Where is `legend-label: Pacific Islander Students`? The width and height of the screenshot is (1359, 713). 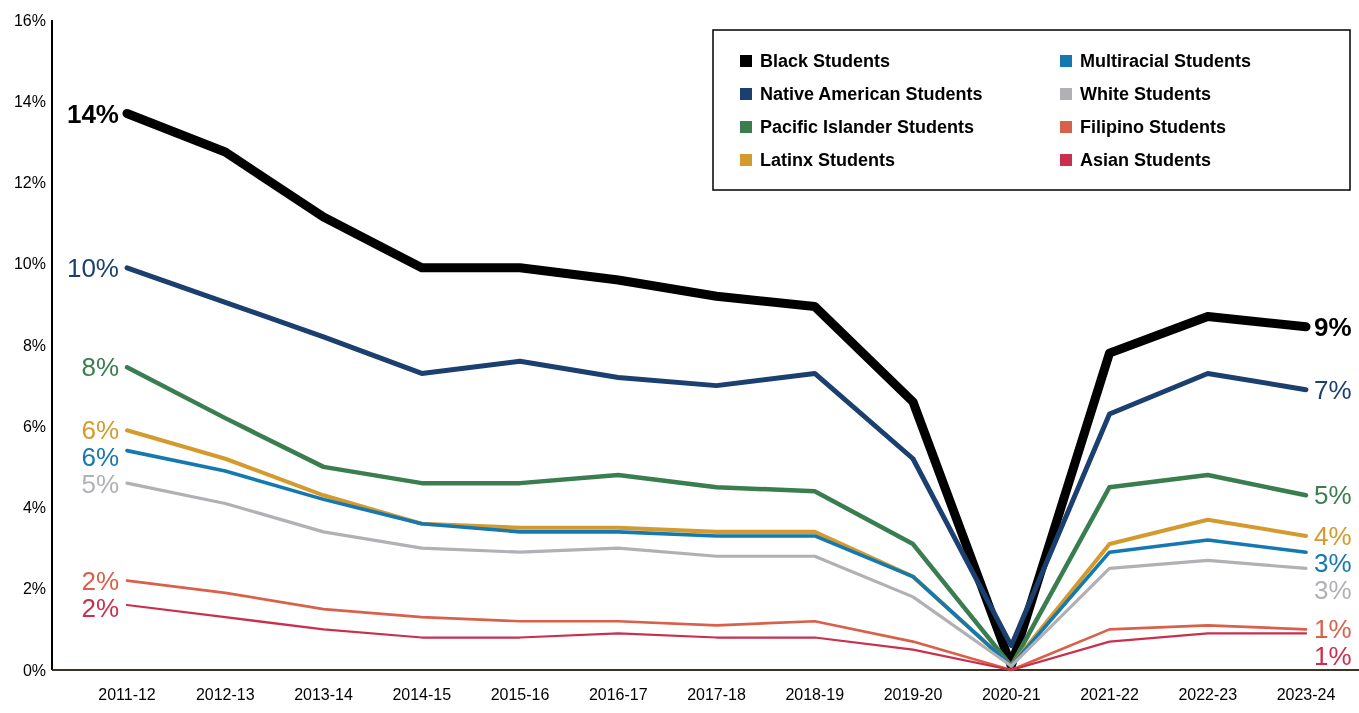 legend-label: Pacific Islander Students is located at coordinates (867, 127).